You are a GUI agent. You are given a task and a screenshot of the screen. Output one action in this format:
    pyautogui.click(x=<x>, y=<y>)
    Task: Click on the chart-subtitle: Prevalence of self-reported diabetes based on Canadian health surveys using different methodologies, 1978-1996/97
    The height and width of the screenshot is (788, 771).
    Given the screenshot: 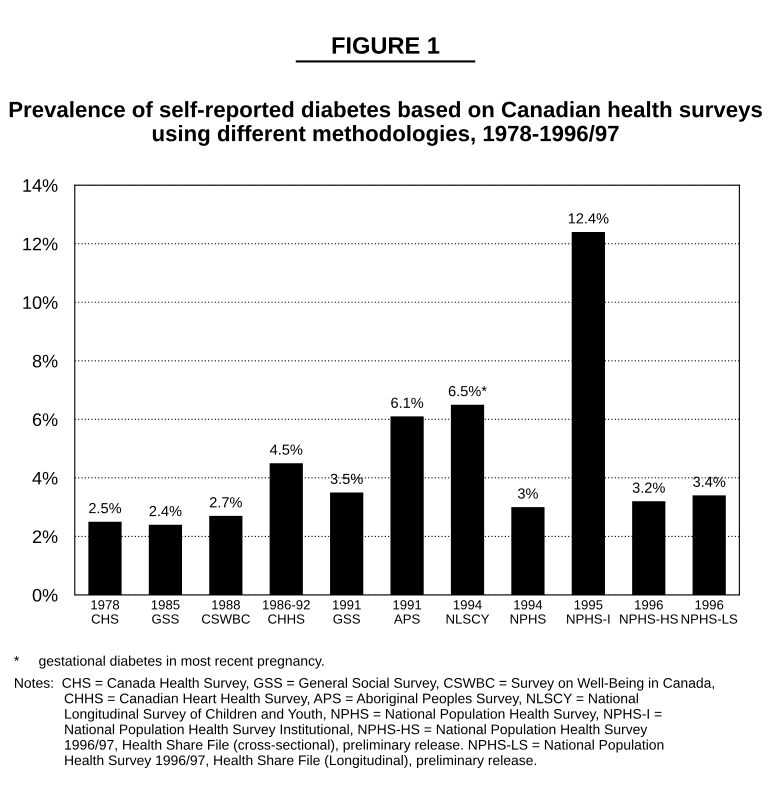 What is the action you would take?
    pyautogui.click(x=386, y=123)
    